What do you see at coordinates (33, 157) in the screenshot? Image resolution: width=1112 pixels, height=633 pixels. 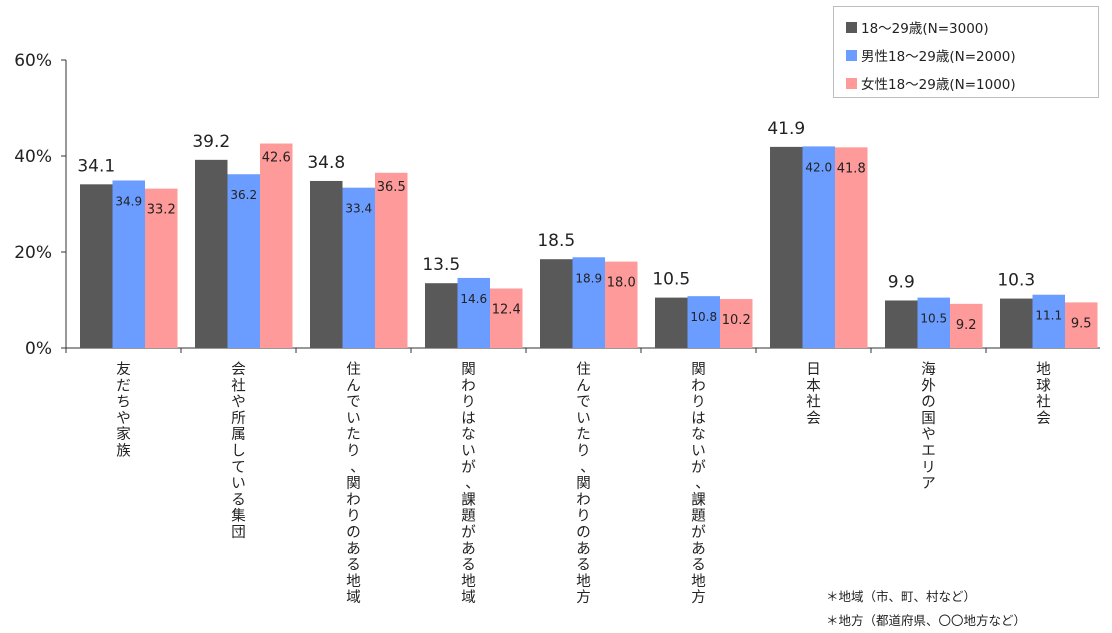 I see `y-tick-label: 40%` at bounding box center [33, 157].